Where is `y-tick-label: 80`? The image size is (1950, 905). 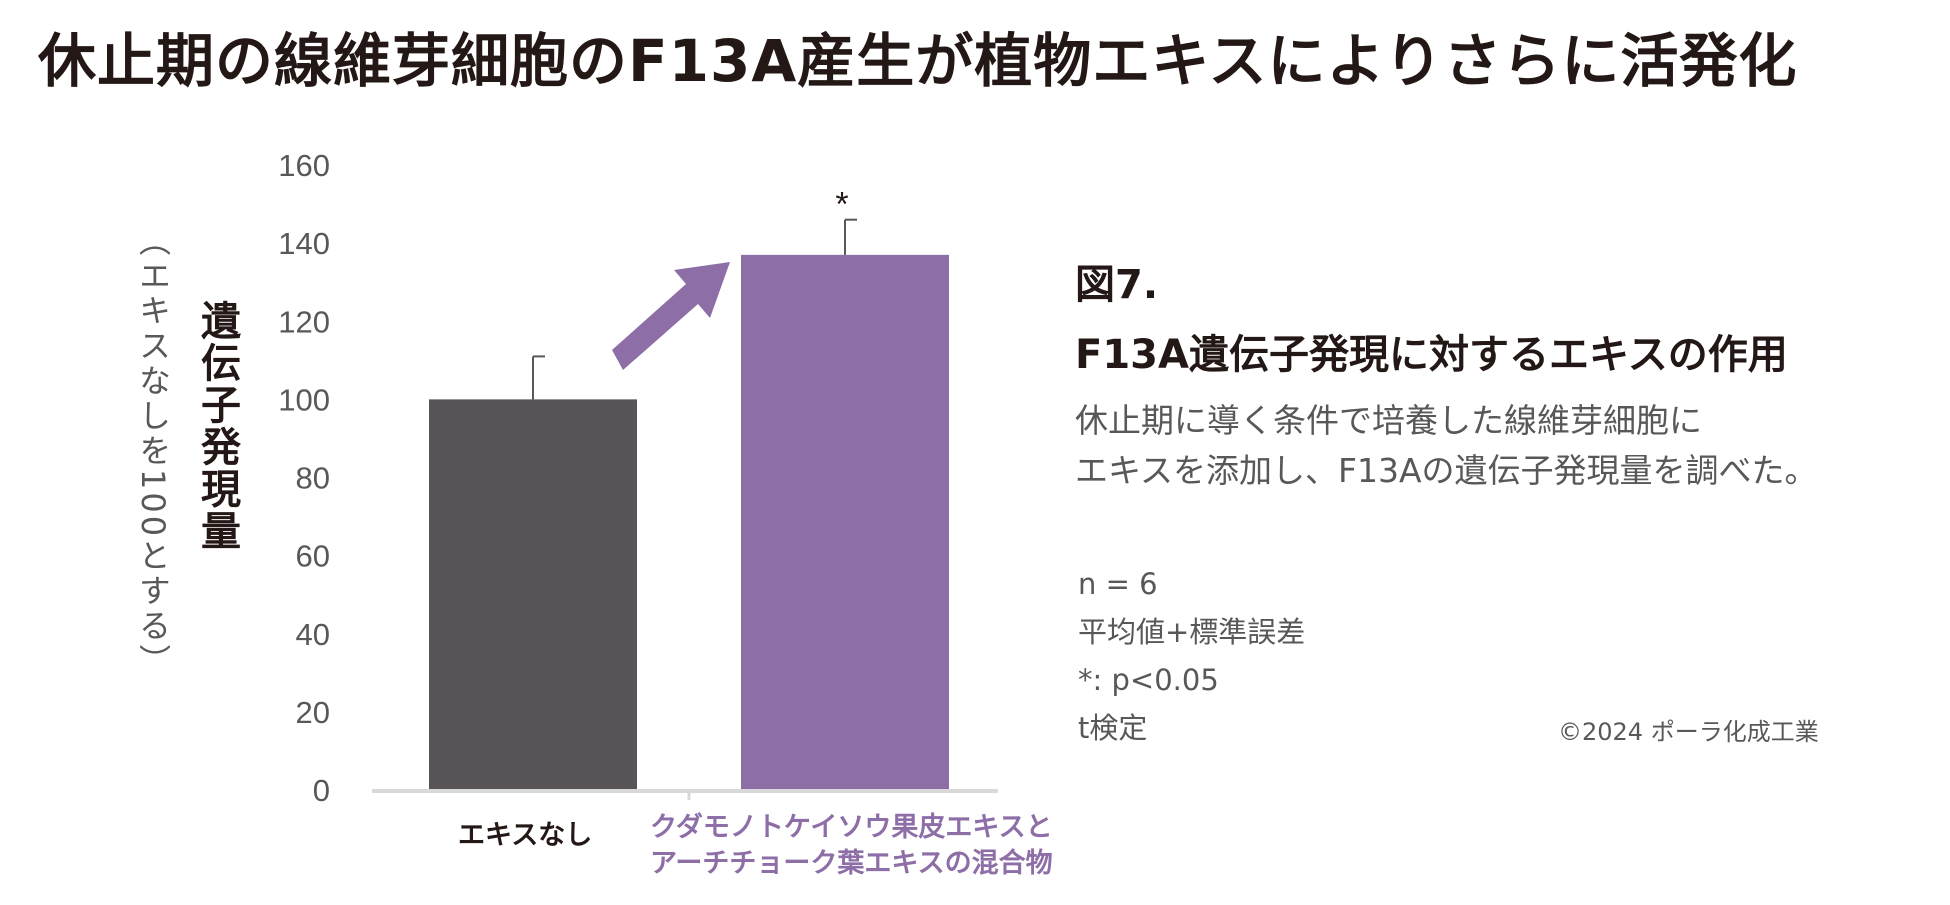 y-tick-label: 80 is located at coordinates (313, 478).